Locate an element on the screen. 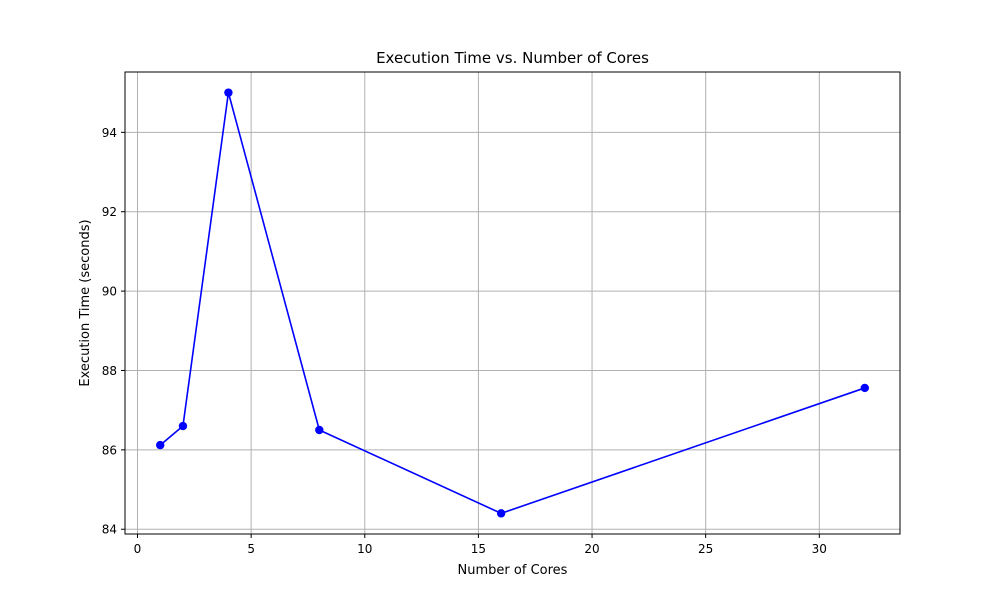 The height and width of the screenshot is (600, 1000). x-tick-label: 5 is located at coordinates (251, 549).